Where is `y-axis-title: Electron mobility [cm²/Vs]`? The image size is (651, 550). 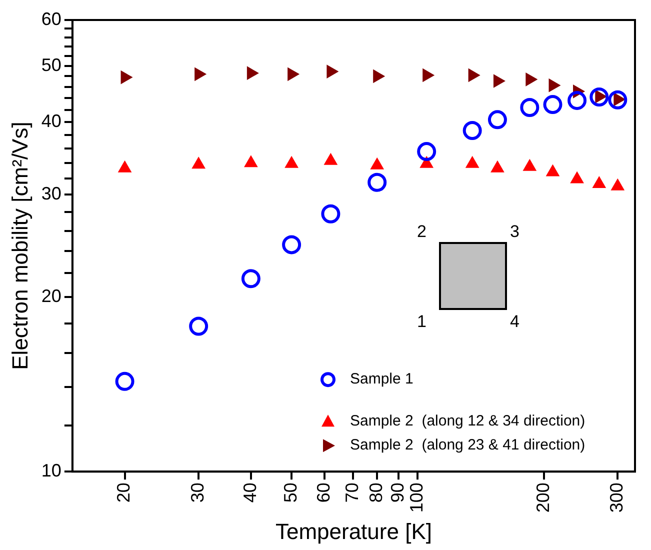
y-axis-title: Electron mobility [cm²/Vs] is located at coordinates (19, 246).